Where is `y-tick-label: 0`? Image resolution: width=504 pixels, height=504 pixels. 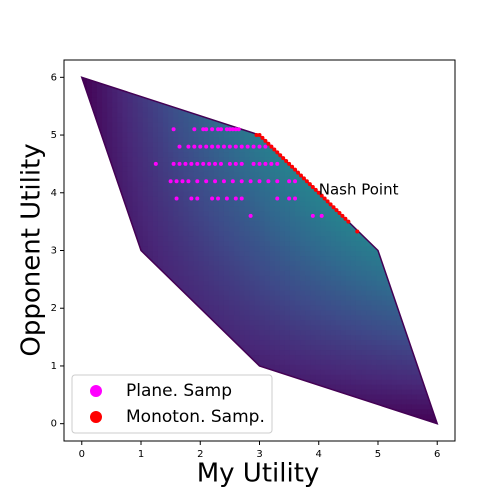 y-tick-label: 0 is located at coordinates (54, 424).